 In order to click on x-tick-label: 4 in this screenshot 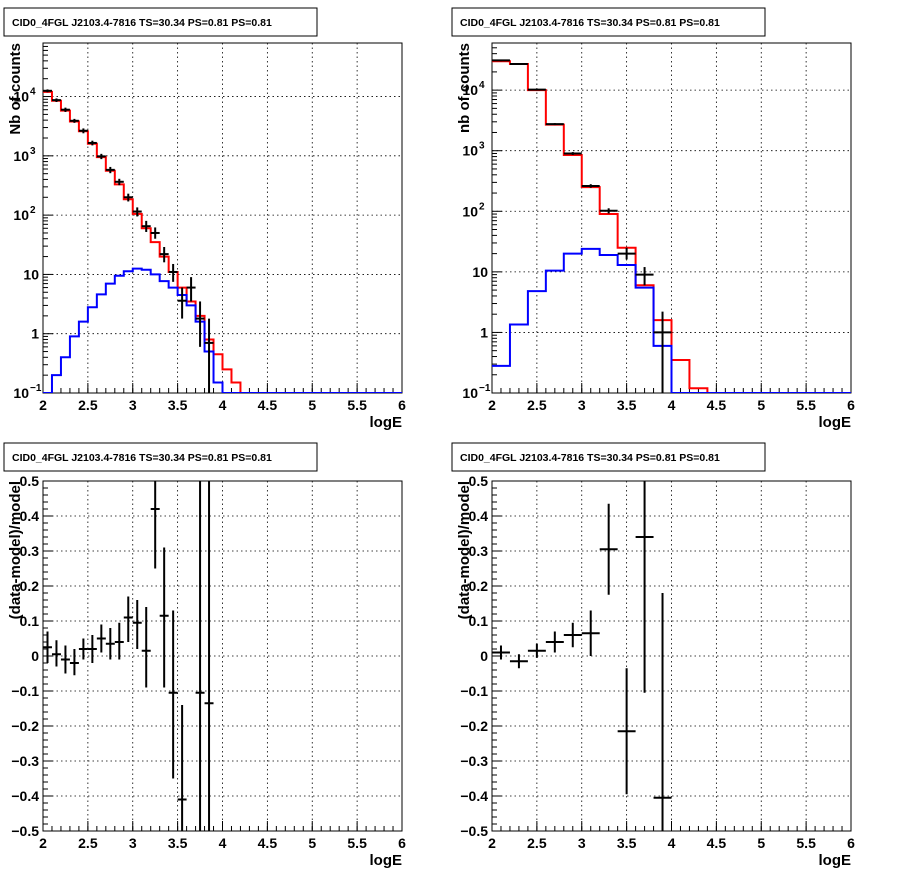, I will do `click(223, 405)`.